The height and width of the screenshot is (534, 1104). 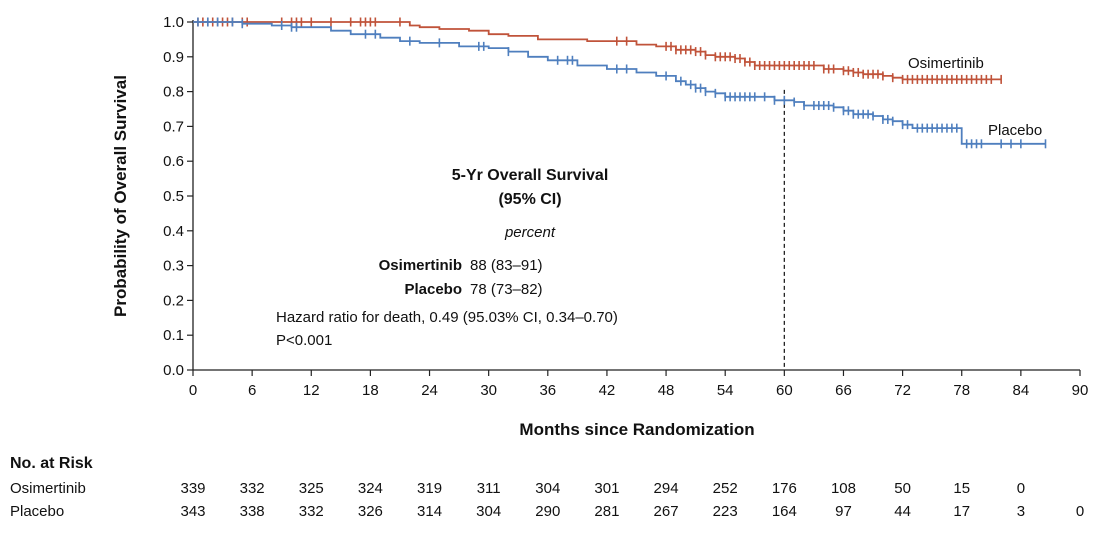 What do you see at coordinates (311, 511) in the screenshot?
I see `at-risk-placebo-value: 332` at bounding box center [311, 511].